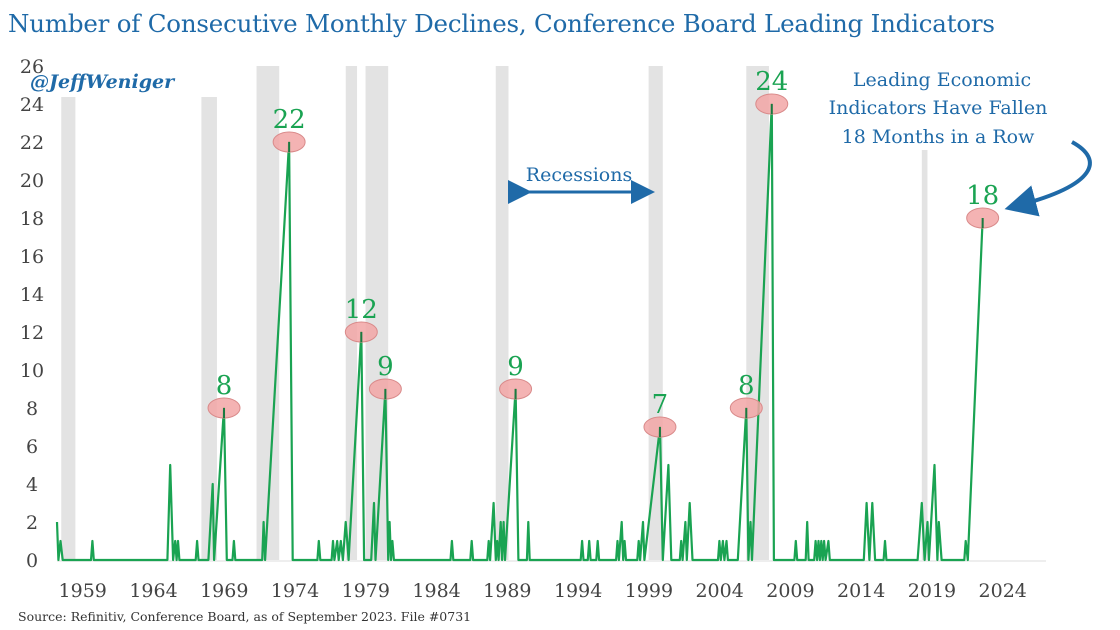 The image size is (1120, 630). Describe the element at coordinates (32, 105) in the screenshot. I see `y-tick-label: 24` at that location.